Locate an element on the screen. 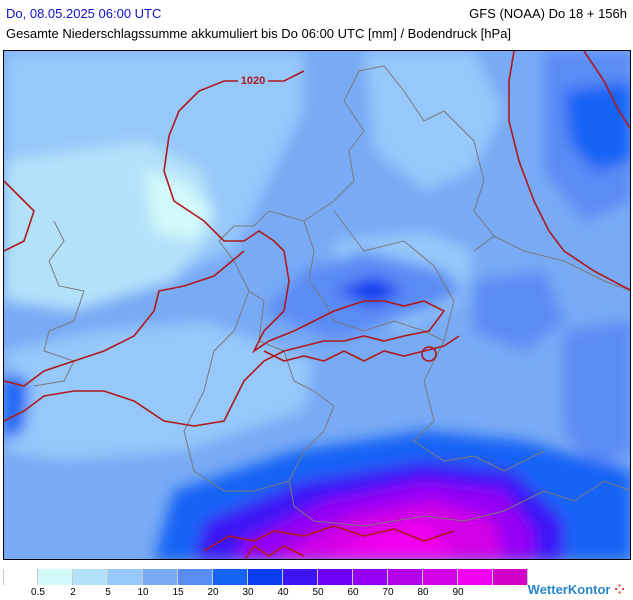 This screenshot has height=600, width=633. legend-tick-label: 40 is located at coordinates (283, 592).